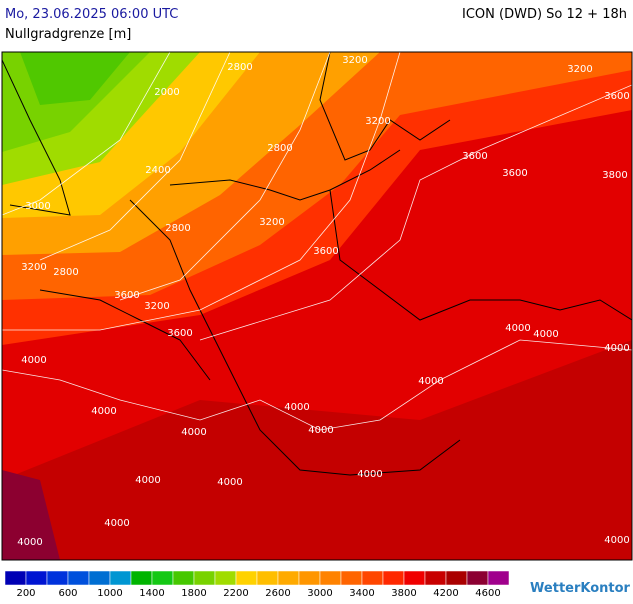 The width and height of the screenshot is (633, 604). What do you see at coordinates (109, 593) in the screenshot?
I see `legend-label: 1000` at bounding box center [109, 593].